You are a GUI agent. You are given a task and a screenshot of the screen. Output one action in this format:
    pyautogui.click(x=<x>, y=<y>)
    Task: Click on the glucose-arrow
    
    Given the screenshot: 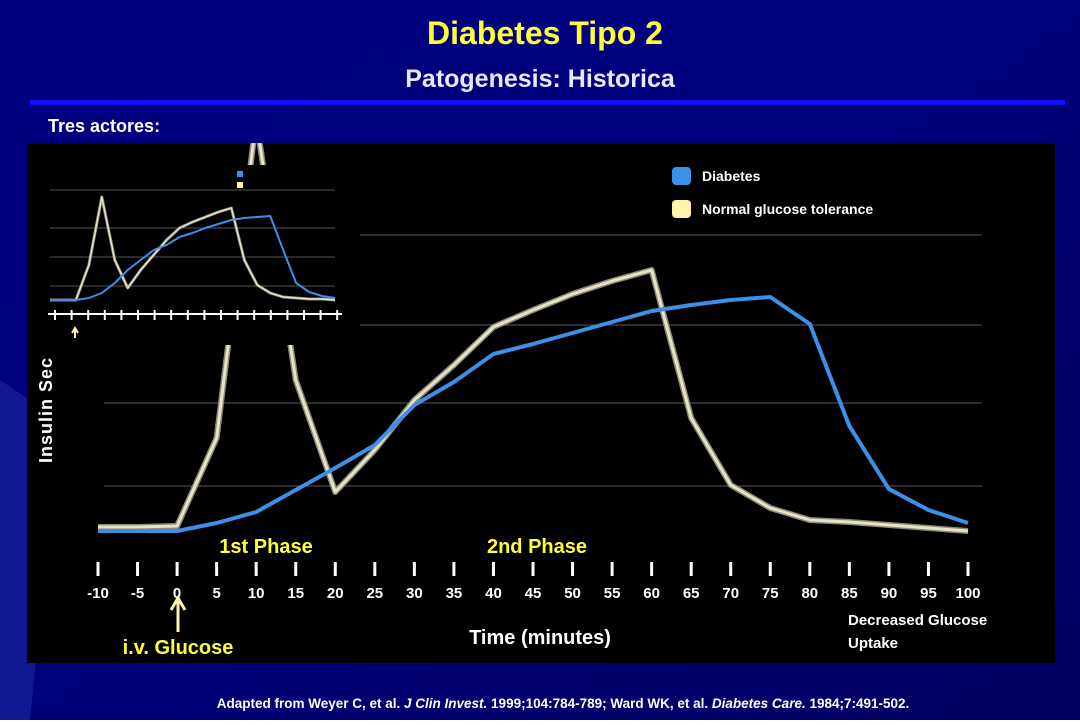 What is the action you would take?
    pyautogui.click(x=178, y=613)
    